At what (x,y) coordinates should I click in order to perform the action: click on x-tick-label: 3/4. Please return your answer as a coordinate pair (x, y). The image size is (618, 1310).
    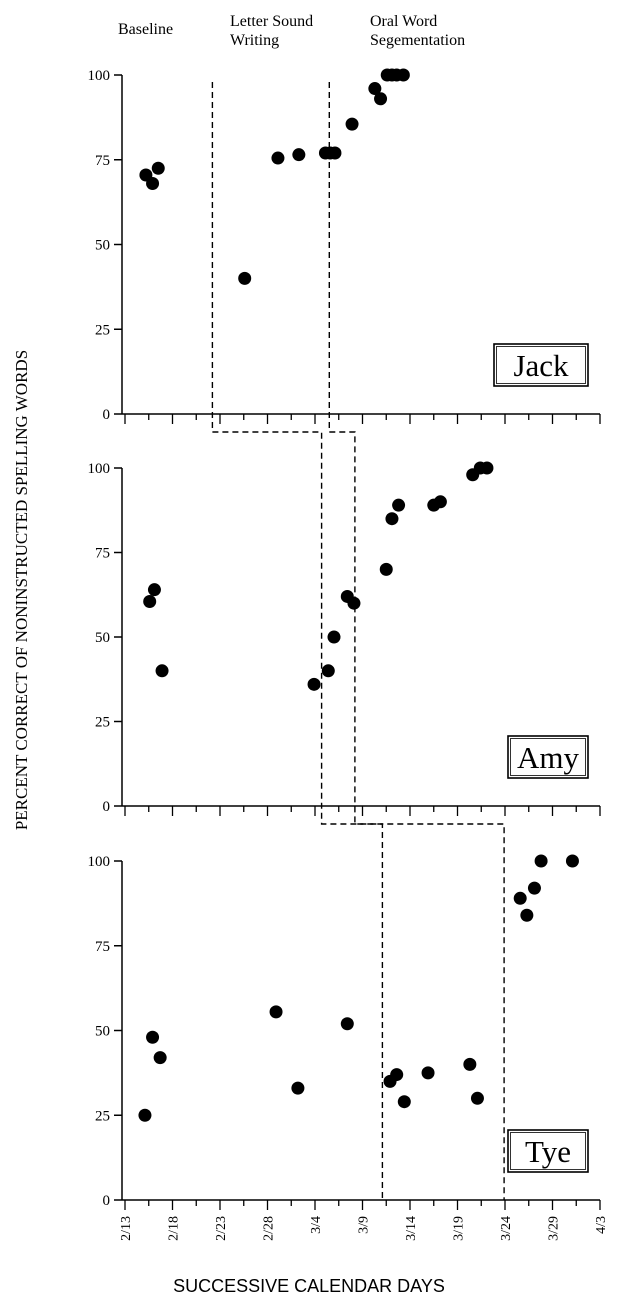
    Looking at the image, I should click on (316, 1225).